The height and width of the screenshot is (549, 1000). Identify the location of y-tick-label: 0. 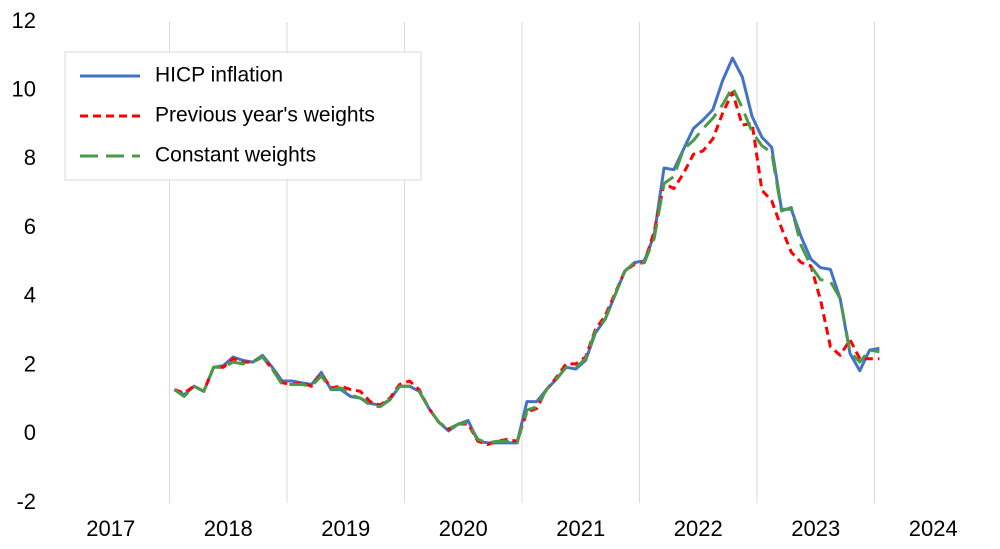
(30, 432).